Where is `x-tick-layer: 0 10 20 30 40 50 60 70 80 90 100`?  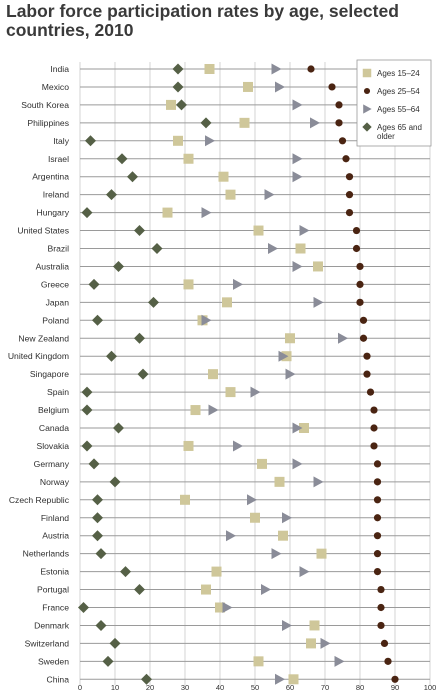 x-tick-layer: 0 10 20 30 40 50 60 70 80 90 100 is located at coordinates (257, 687).